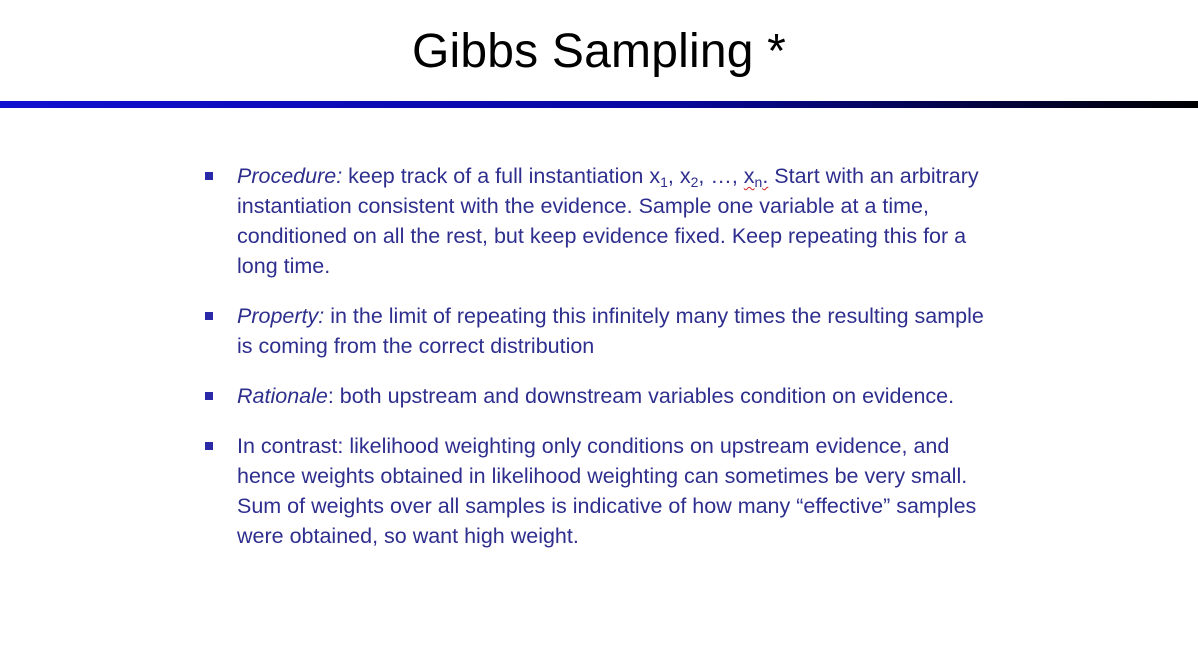 This screenshot has width=1198, height=670. What do you see at coordinates (281, 316) in the screenshot?
I see `bullet-lead-property: Property:` at bounding box center [281, 316].